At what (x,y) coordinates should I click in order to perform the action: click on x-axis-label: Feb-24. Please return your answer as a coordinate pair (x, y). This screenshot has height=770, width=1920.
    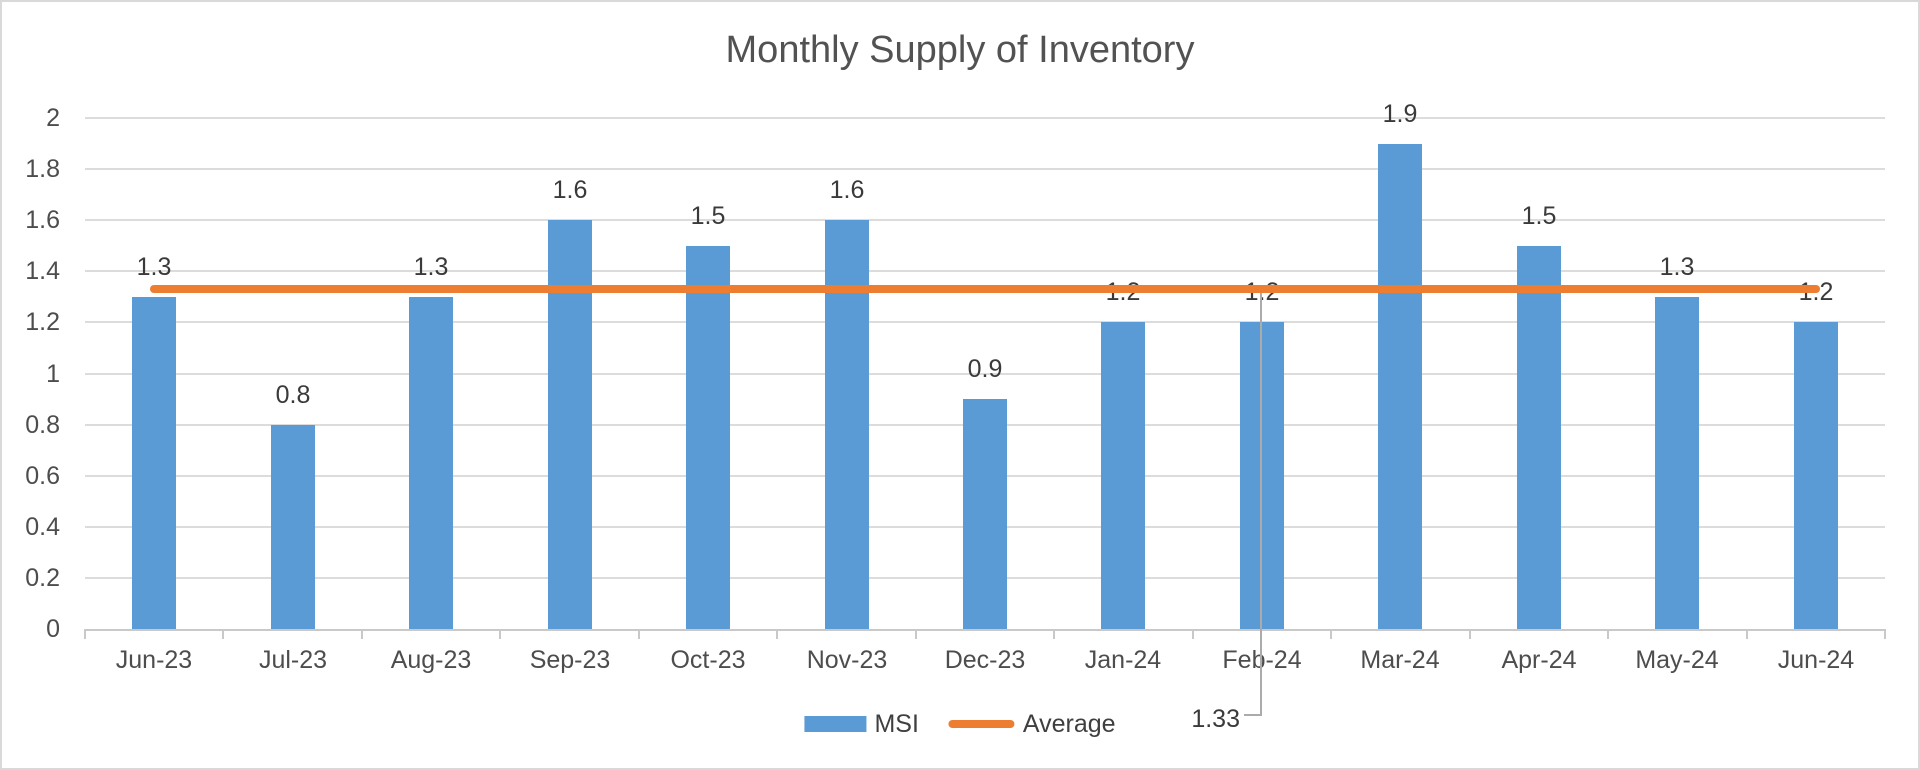
    Looking at the image, I should click on (1262, 660).